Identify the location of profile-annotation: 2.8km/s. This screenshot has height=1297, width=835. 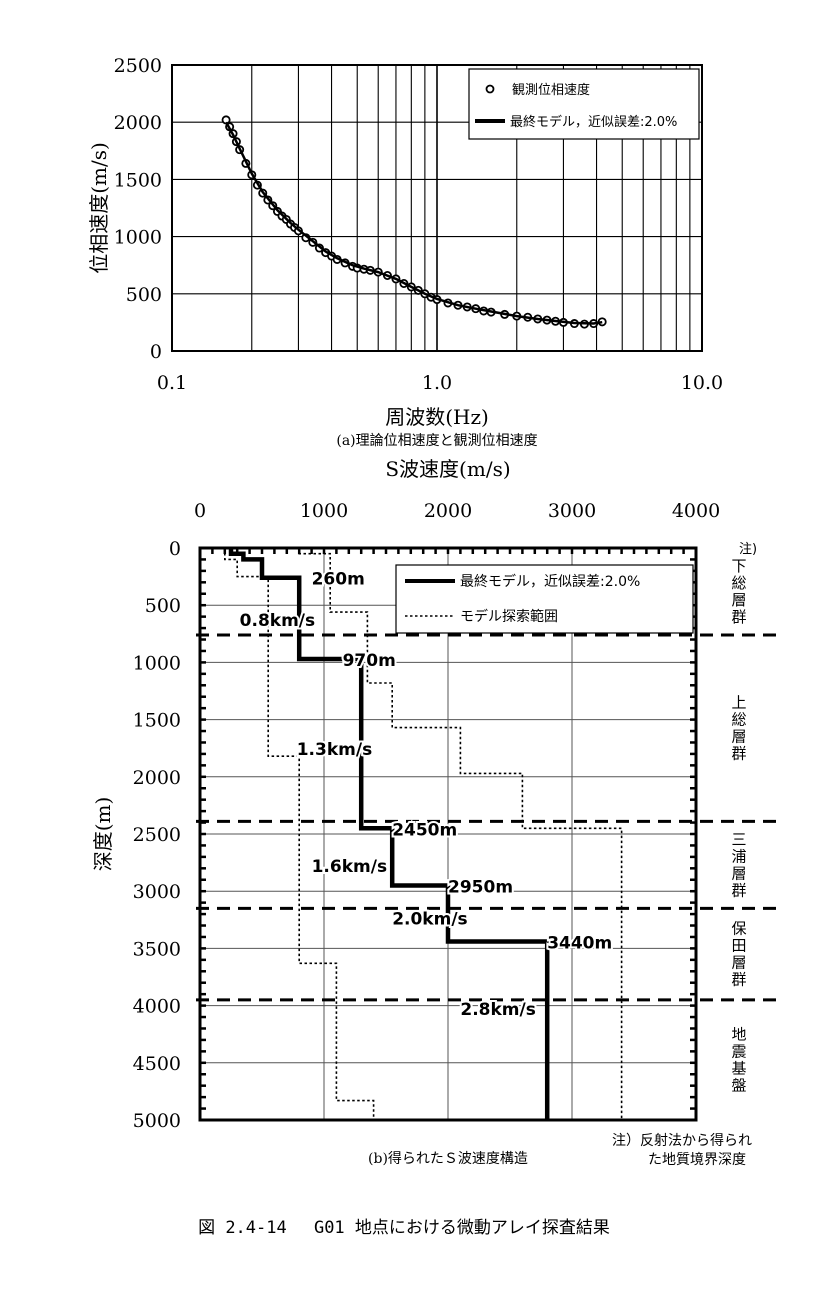
(497, 1010).